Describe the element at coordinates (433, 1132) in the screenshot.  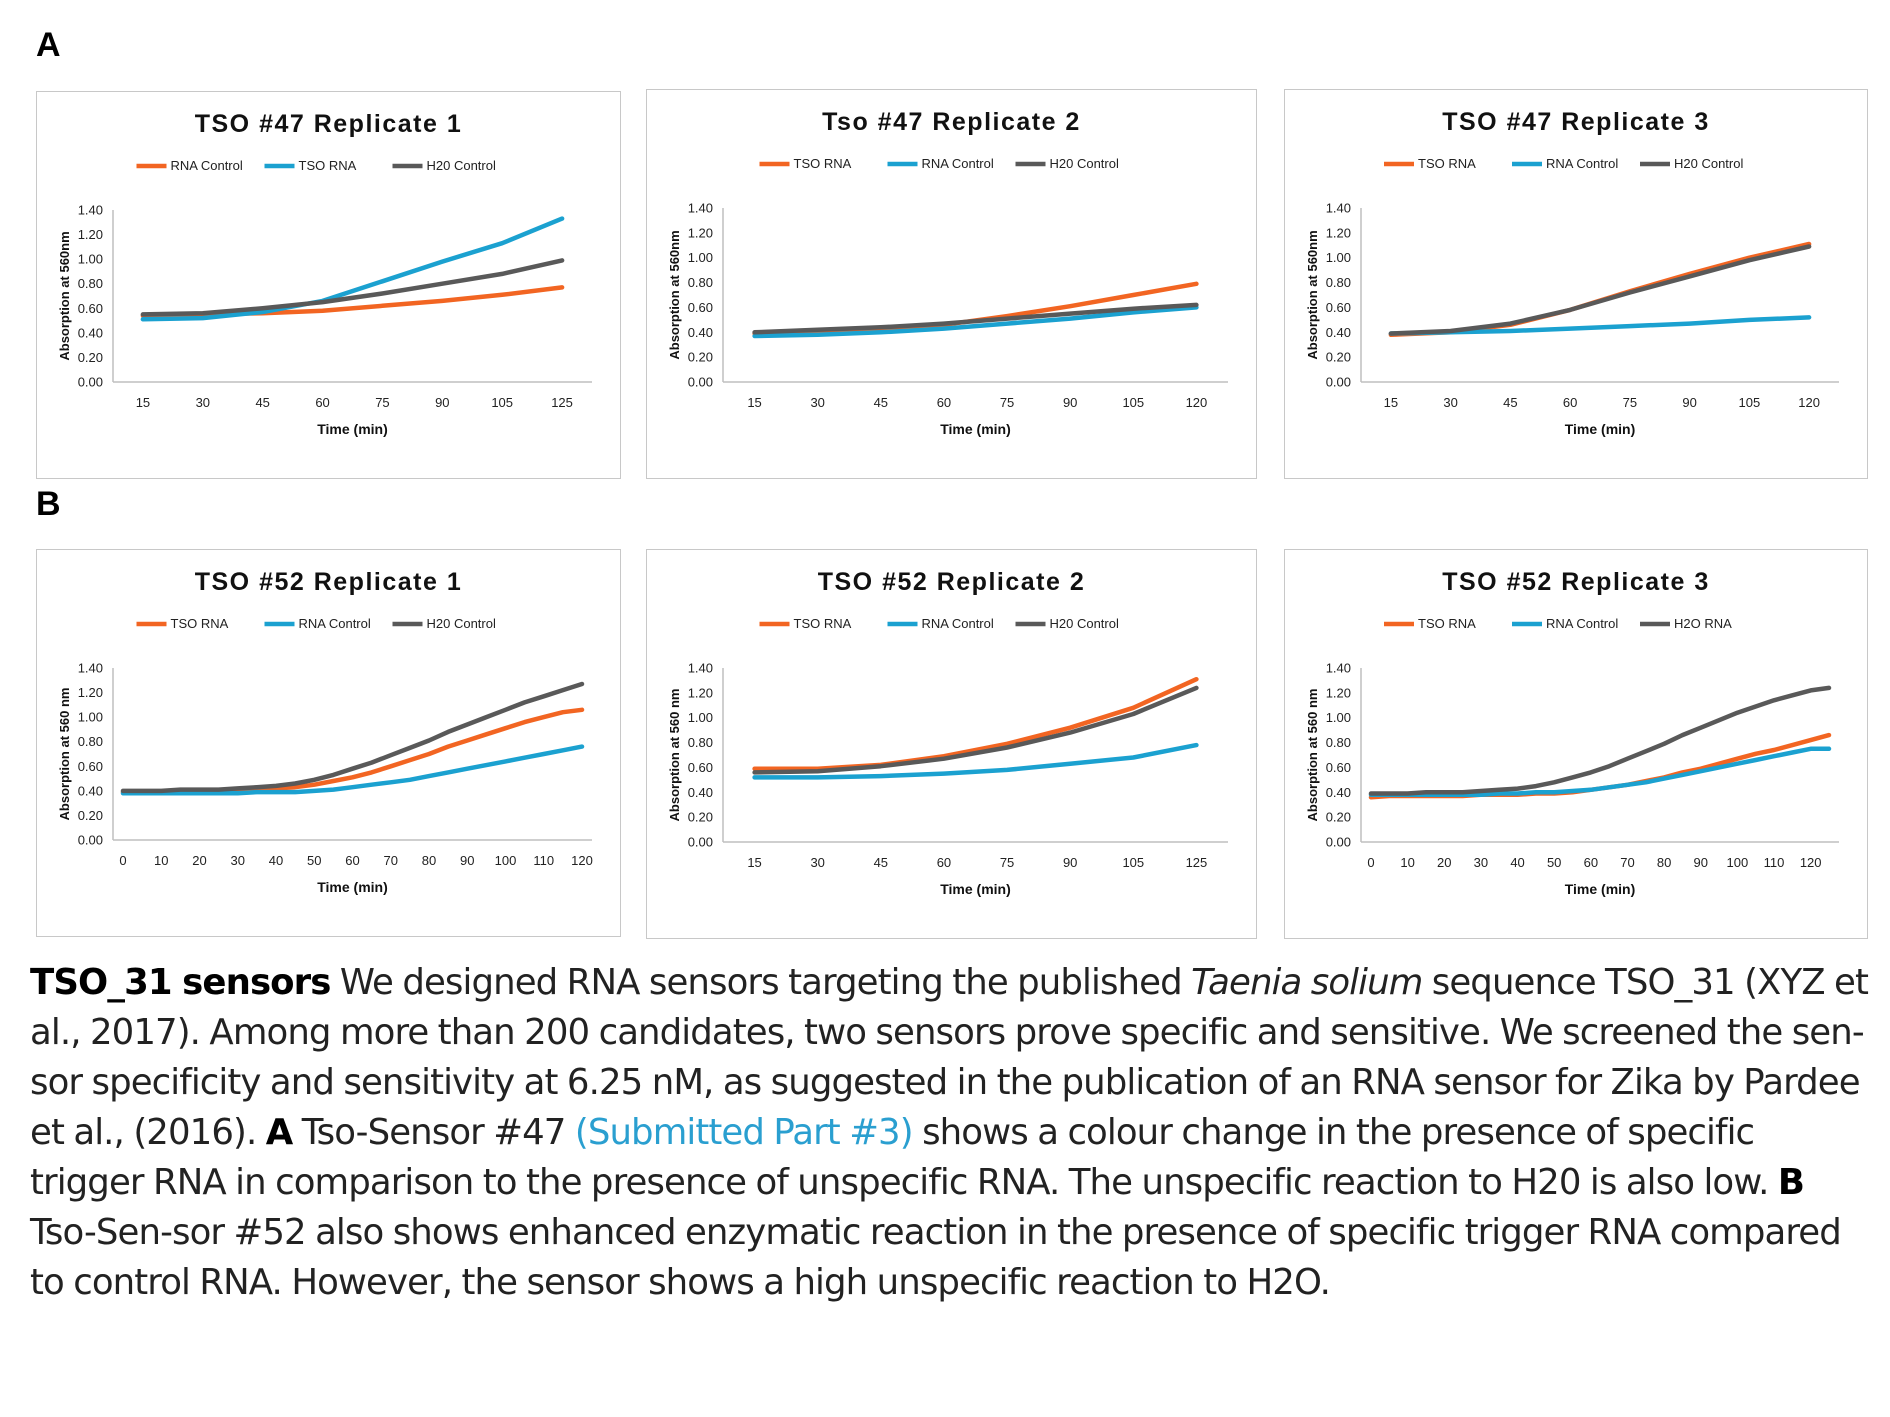
I see `caption-text-3: Tso-Sensor #47` at that location.